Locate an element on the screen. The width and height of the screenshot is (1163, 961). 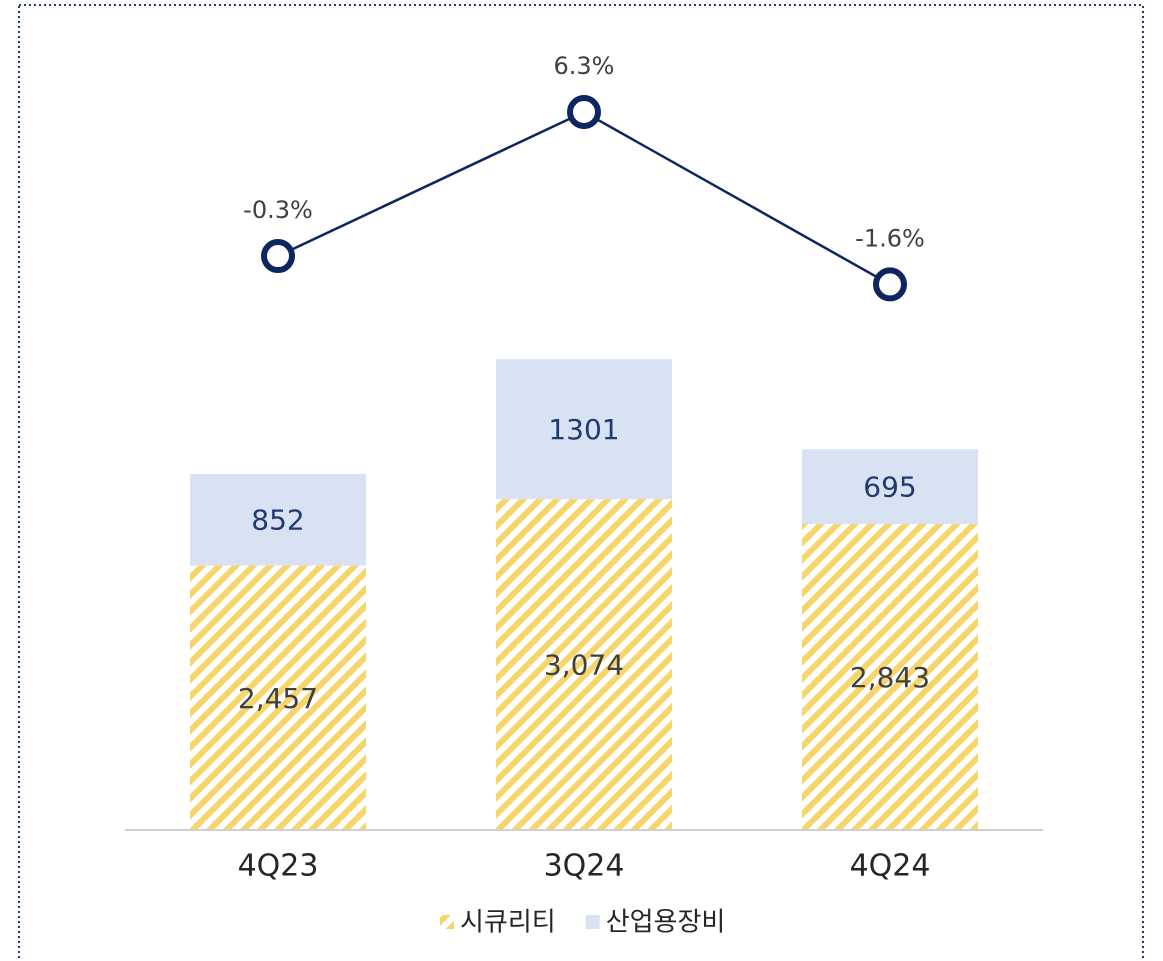
data-label: 695 is located at coordinates (889, 487).